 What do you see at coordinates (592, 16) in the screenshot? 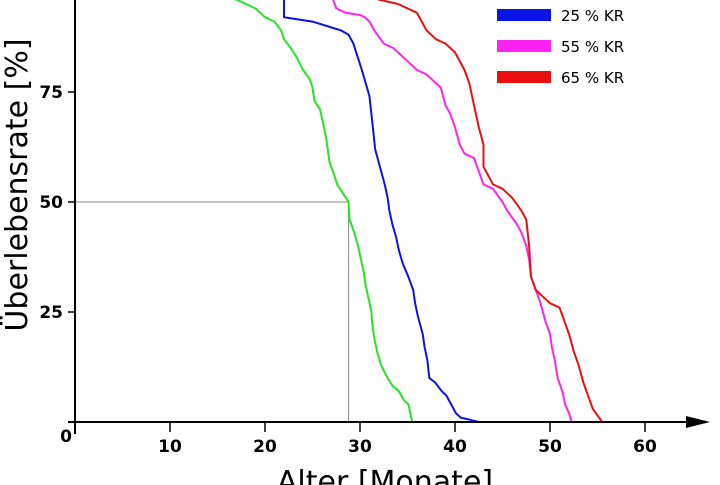
I see `legend-label: 25 % KR` at bounding box center [592, 16].